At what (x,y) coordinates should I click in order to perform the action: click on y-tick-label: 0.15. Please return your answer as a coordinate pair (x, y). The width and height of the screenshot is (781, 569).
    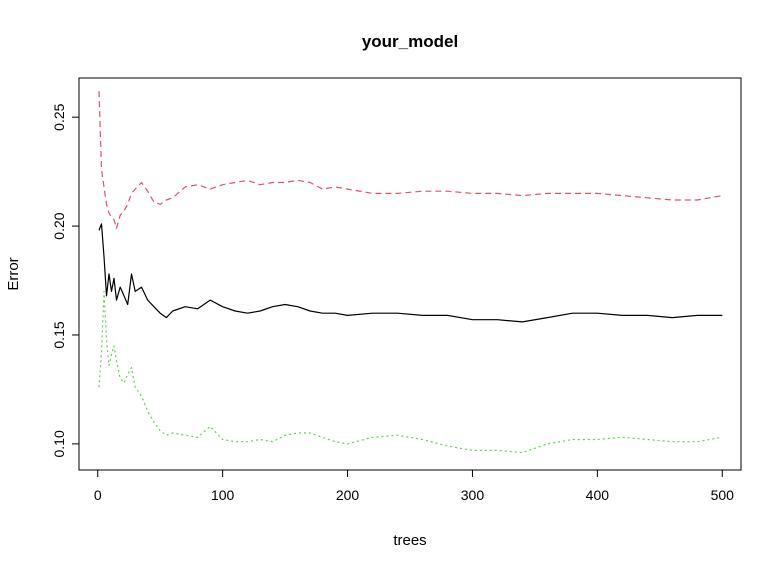
    Looking at the image, I should click on (59, 334).